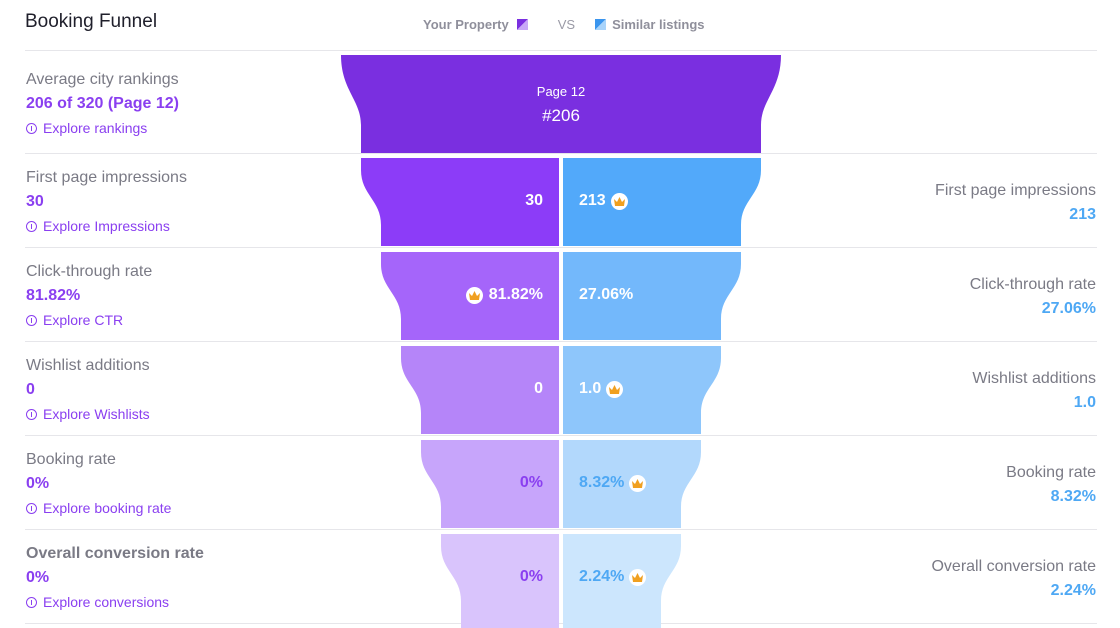 The width and height of the screenshot is (1120, 628). I want to click on page-title: Booking Funnel, so click(91, 21).